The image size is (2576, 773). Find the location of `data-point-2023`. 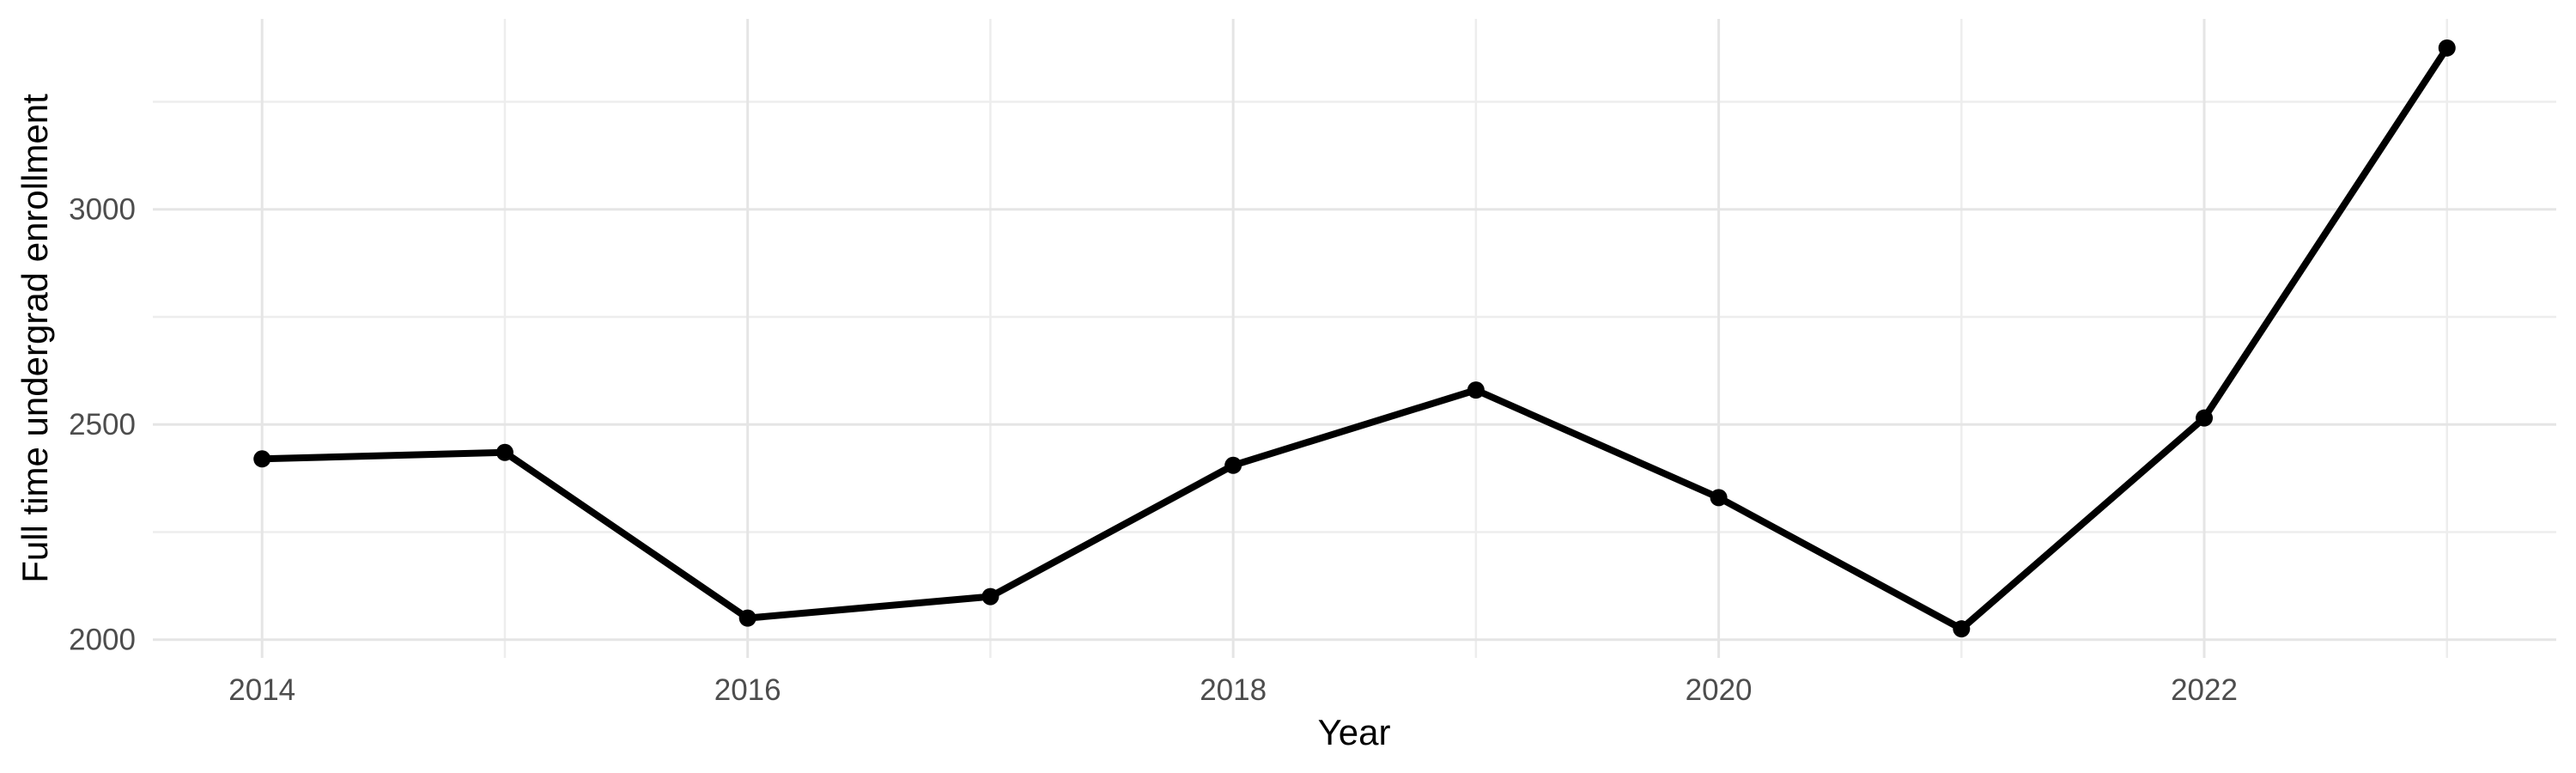

data-point-2023 is located at coordinates (2447, 48).